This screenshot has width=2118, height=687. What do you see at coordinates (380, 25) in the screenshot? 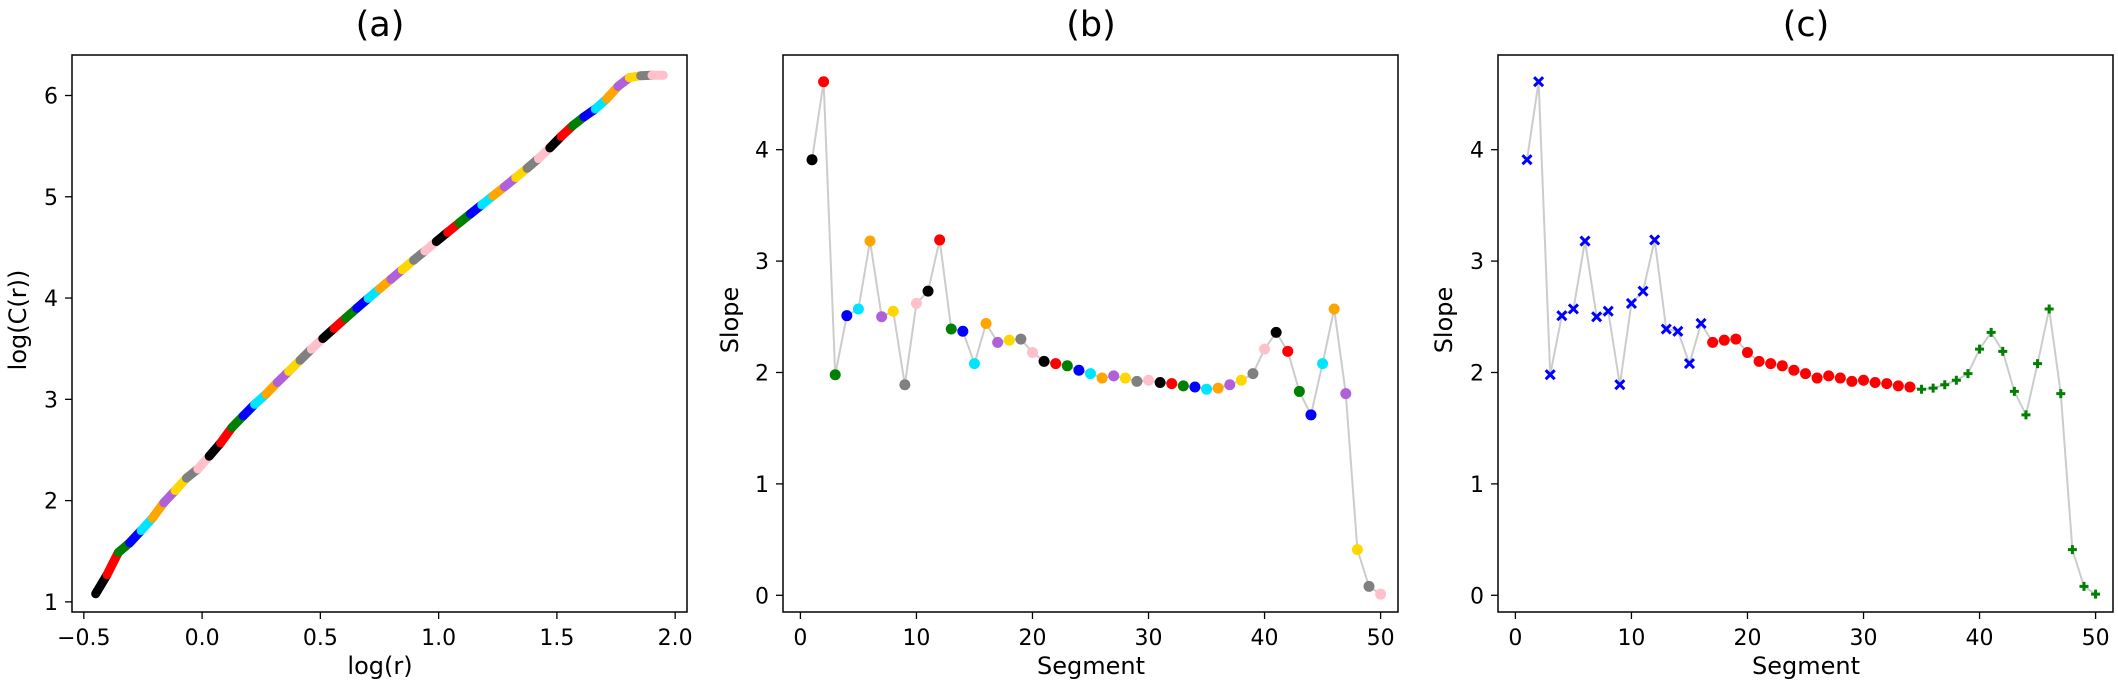
I see `panel-a-title: (a)` at bounding box center [380, 25].